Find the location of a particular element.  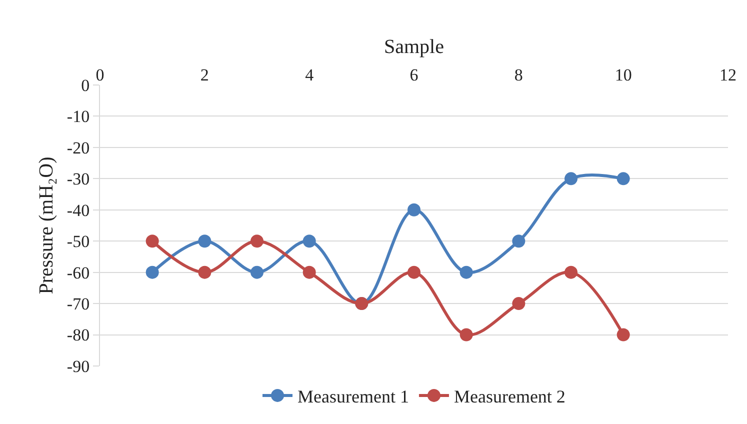

y-tick-label: -70 is located at coordinates (78, 304).